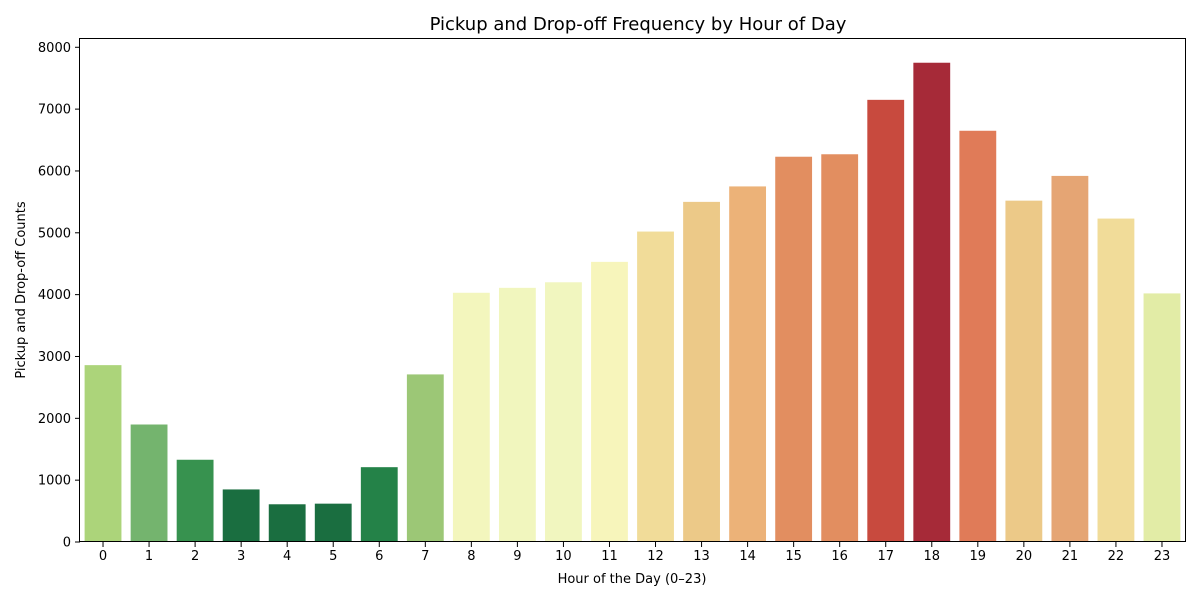  What do you see at coordinates (1116, 556) in the screenshot?
I see `x-tick-label: 22` at bounding box center [1116, 556].